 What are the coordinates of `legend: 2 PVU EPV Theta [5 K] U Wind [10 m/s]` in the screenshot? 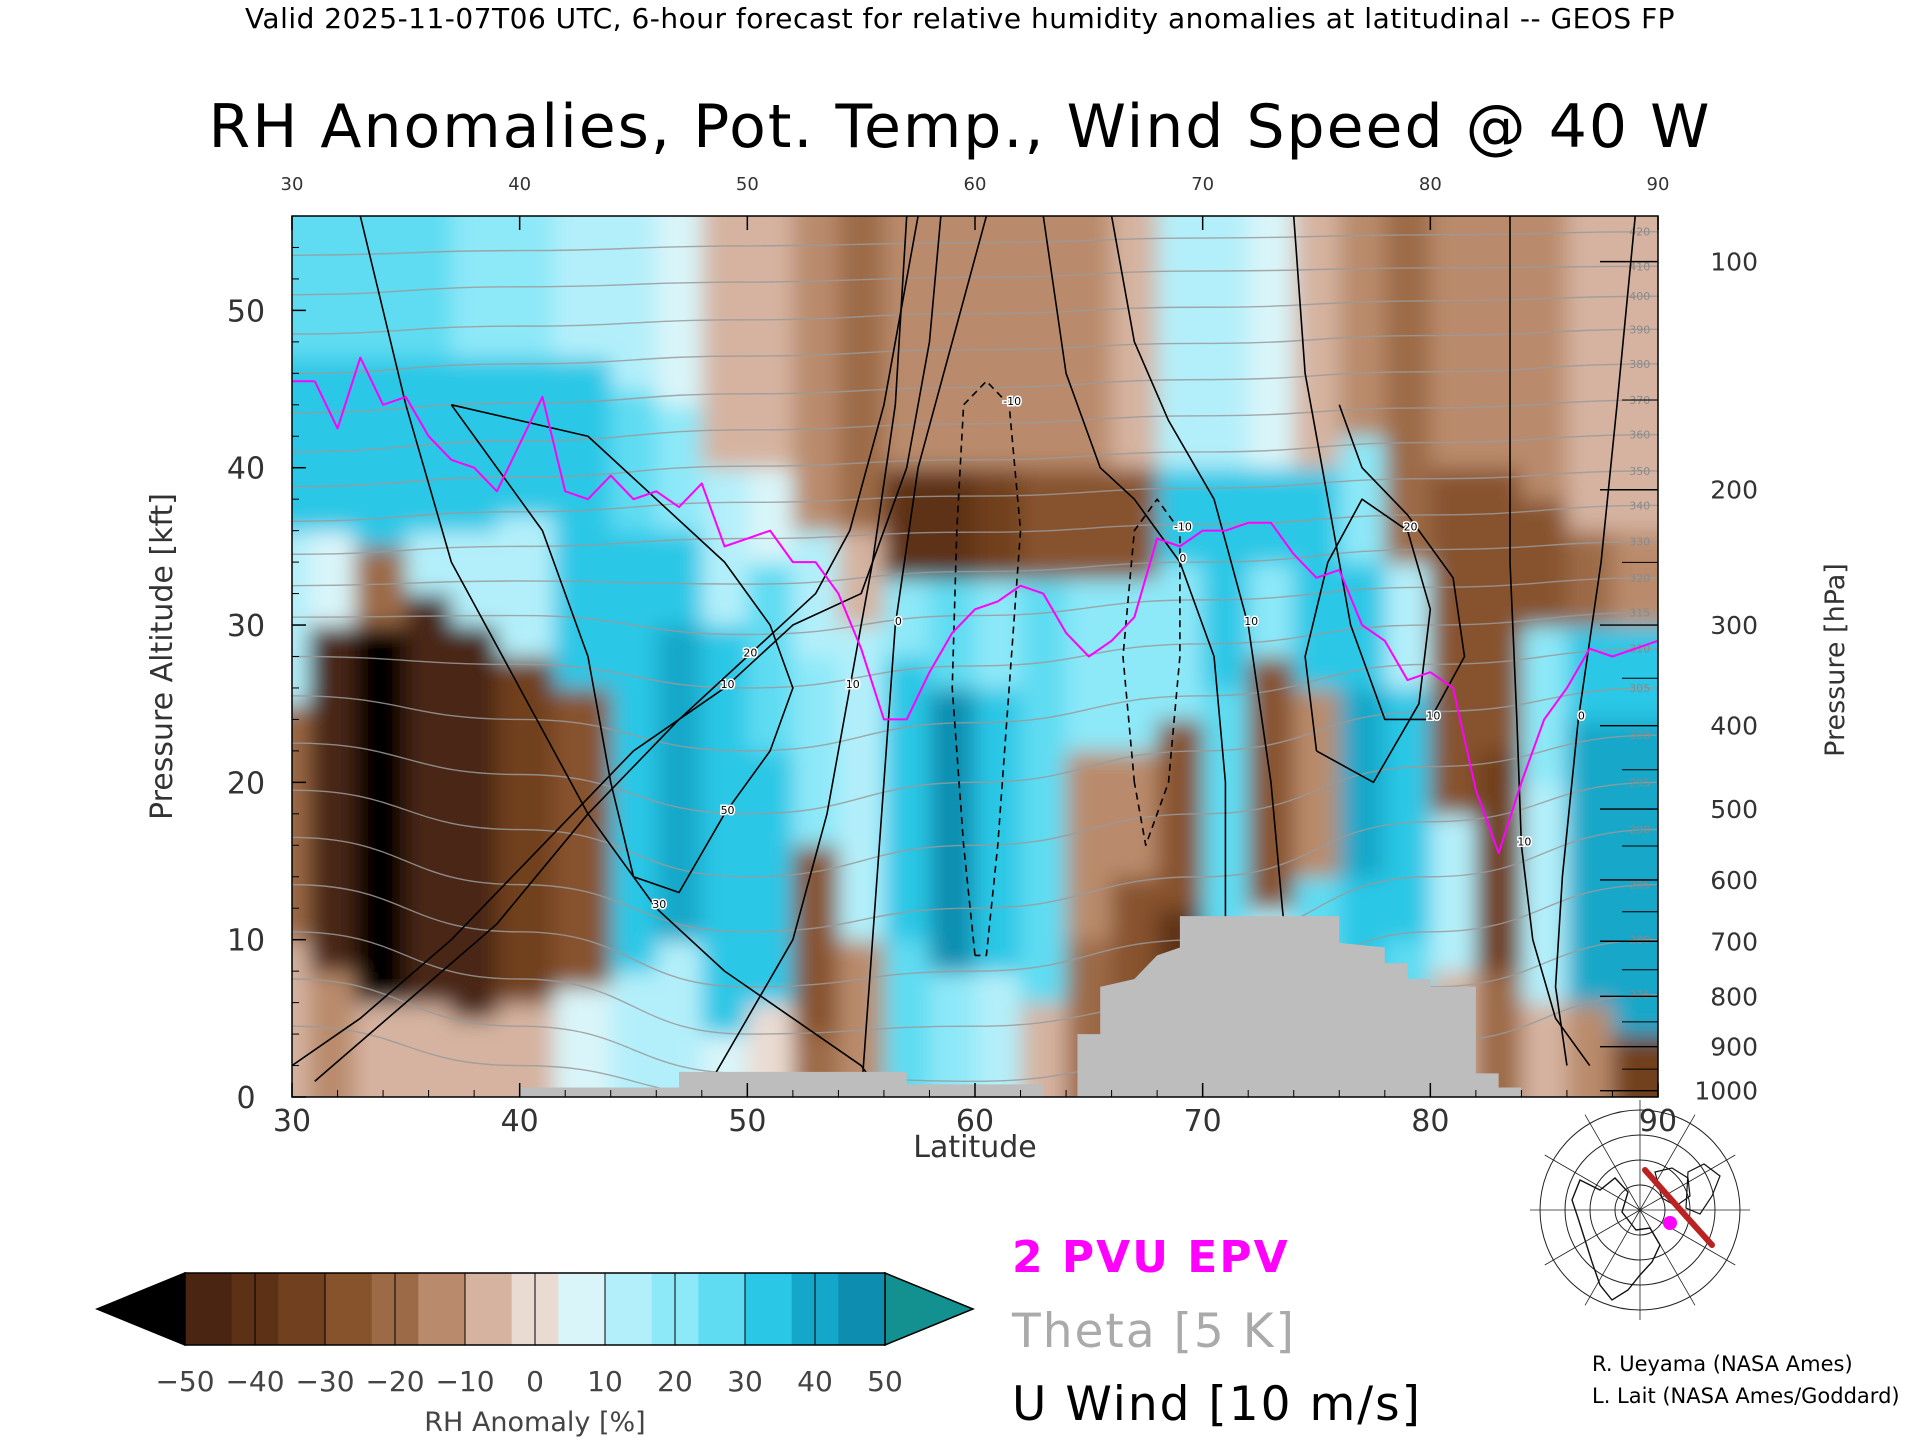 It's located at (1215, 1332).